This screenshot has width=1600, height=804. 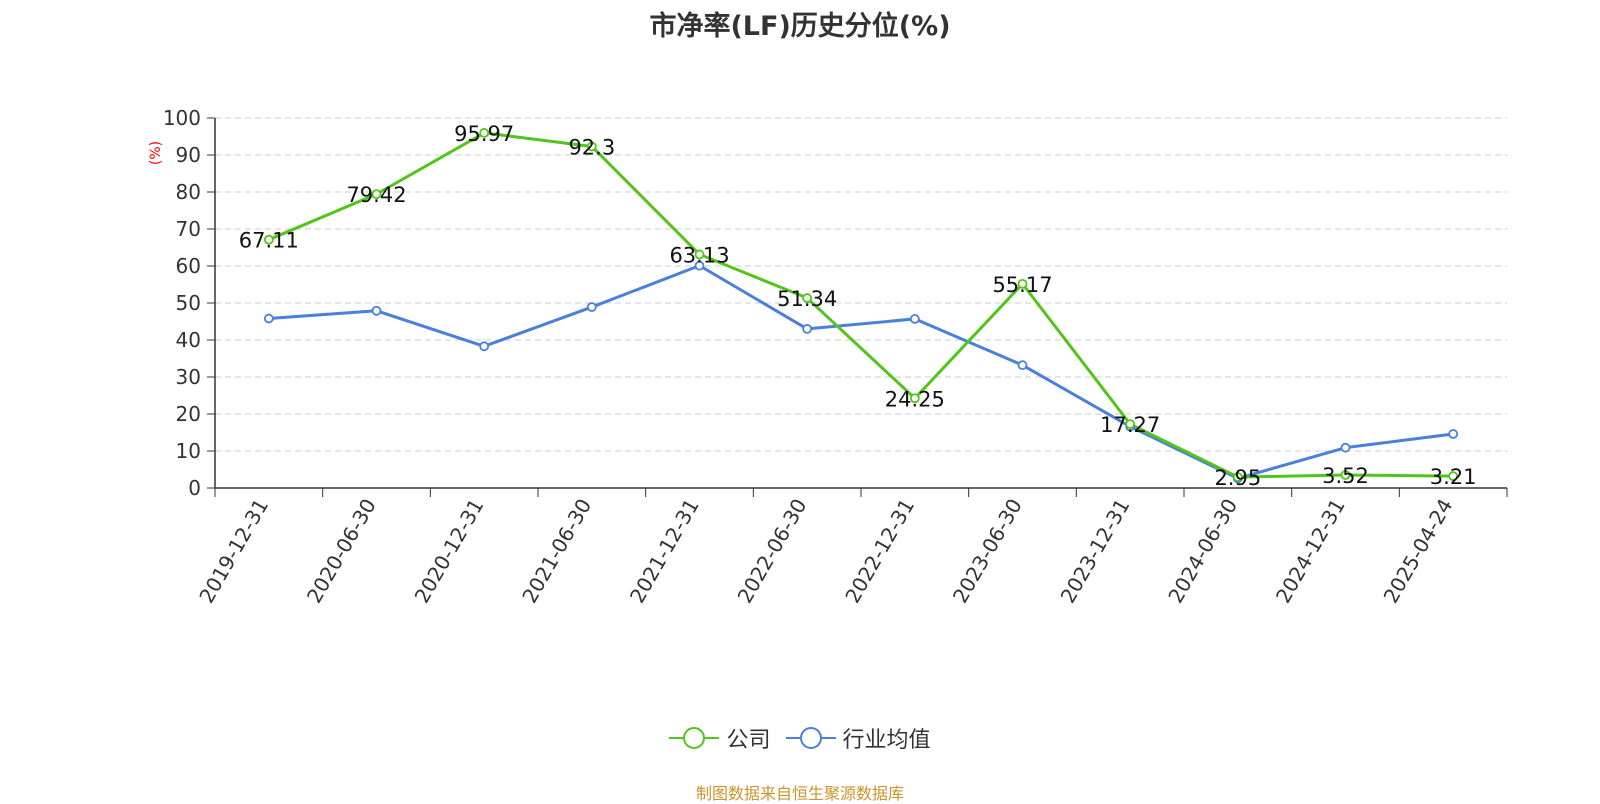 I want to click on legend-item-industry-average: 行业均值, so click(x=858, y=738).